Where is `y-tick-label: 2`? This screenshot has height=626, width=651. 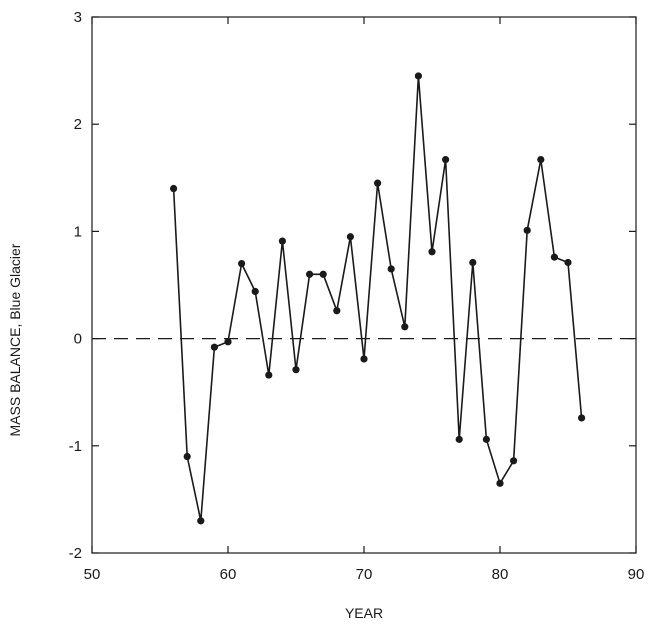 y-tick-label: 2 is located at coordinates (78, 124).